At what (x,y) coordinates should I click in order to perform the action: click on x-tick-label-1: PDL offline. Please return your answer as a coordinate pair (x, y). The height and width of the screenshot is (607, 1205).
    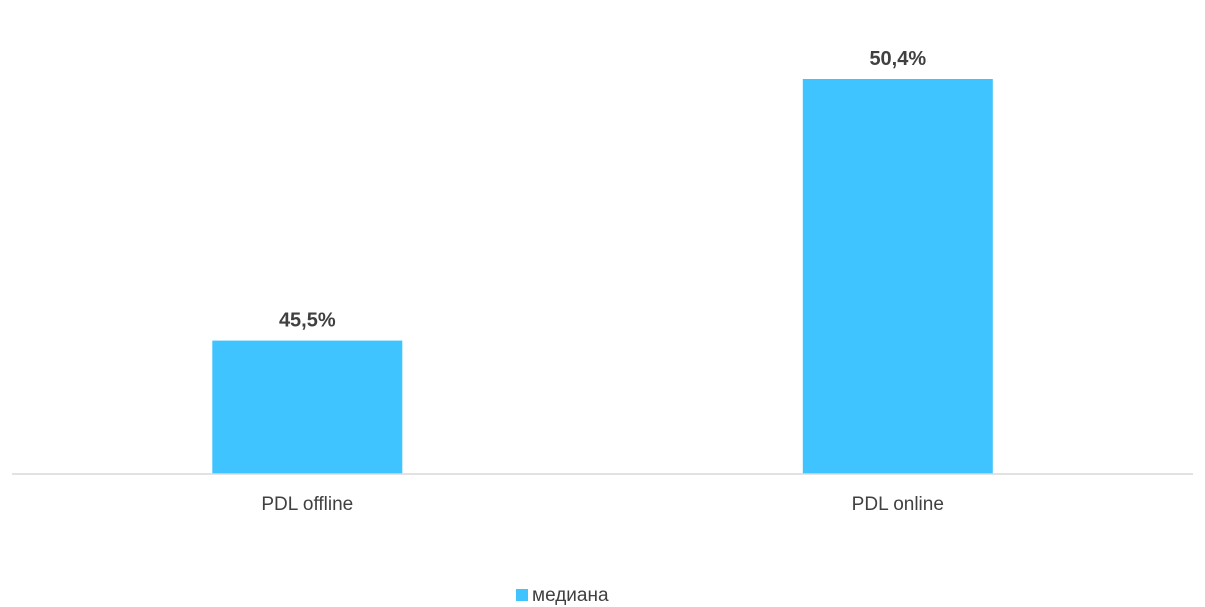
    Looking at the image, I should click on (307, 504).